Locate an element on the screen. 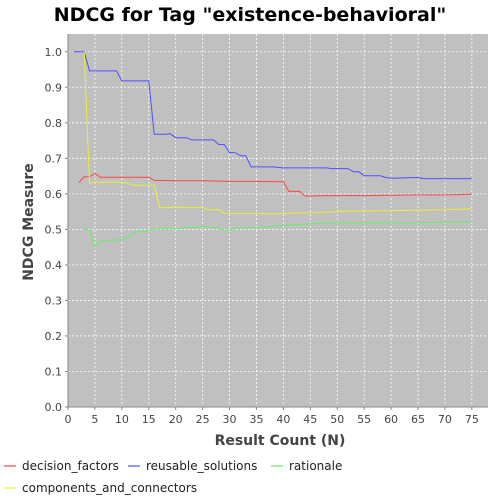 This screenshot has height=500, width=500. y-tick-label: 0.2 is located at coordinates (54, 336).